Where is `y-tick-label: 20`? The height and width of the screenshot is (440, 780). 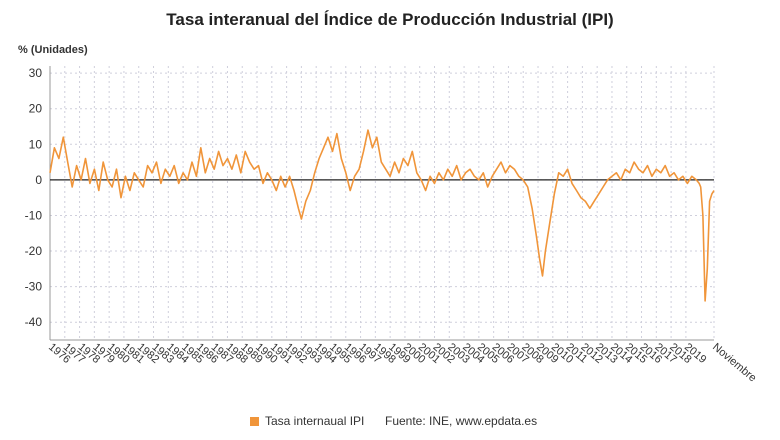 y-tick-label: 20 is located at coordinates (36, 109).